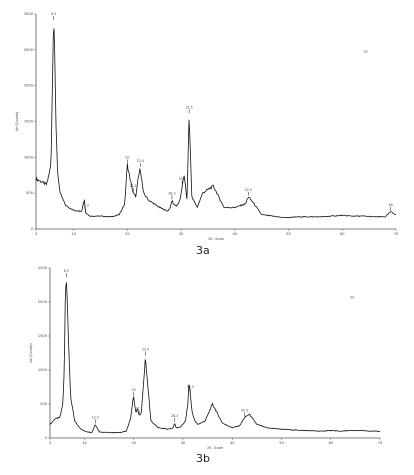  Describe the element at coordinates (182, 179) in the screenshot. I see `peak-marker-label: 30.2` at that location.